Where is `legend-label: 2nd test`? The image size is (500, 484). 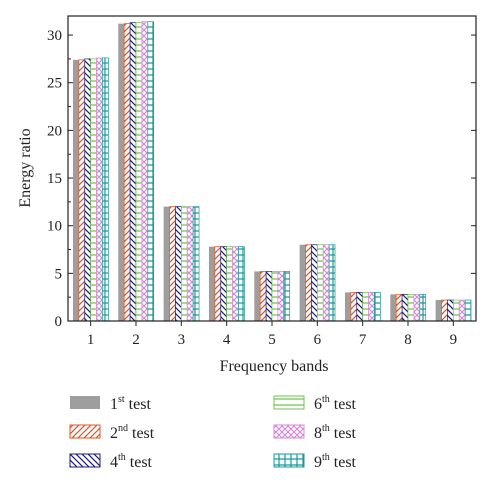
legend-label: 2nd test is located at coordinates (132, 432).